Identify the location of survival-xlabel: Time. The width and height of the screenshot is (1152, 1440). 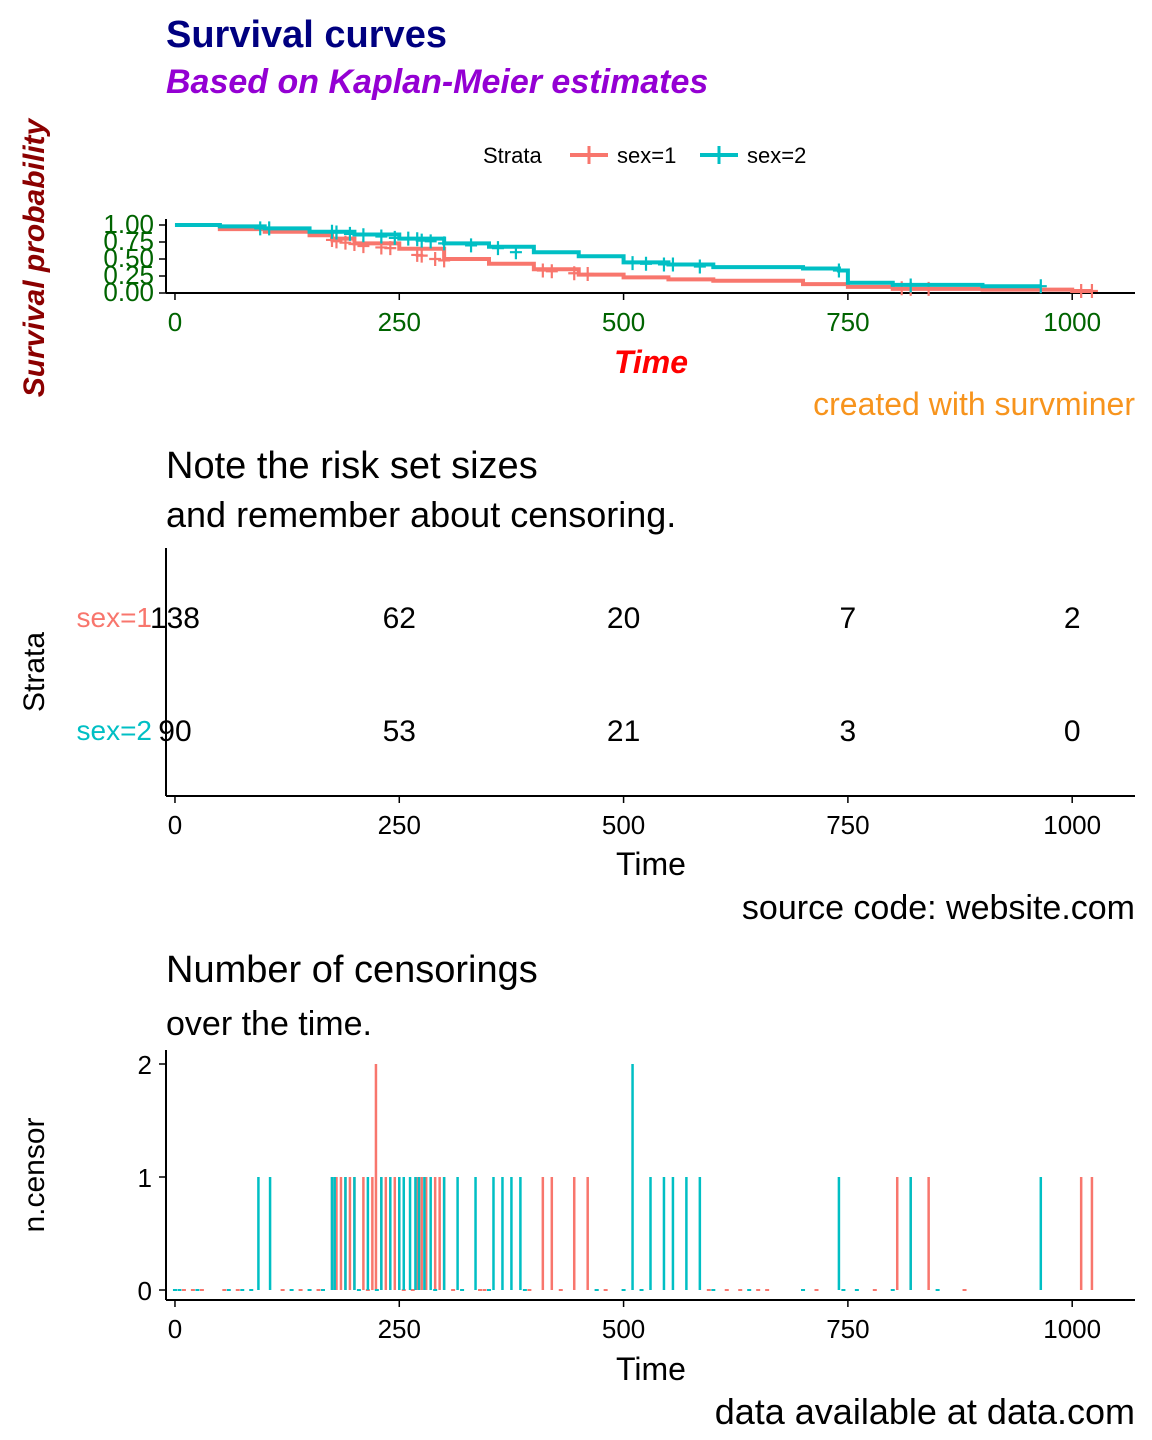
(651, 362).